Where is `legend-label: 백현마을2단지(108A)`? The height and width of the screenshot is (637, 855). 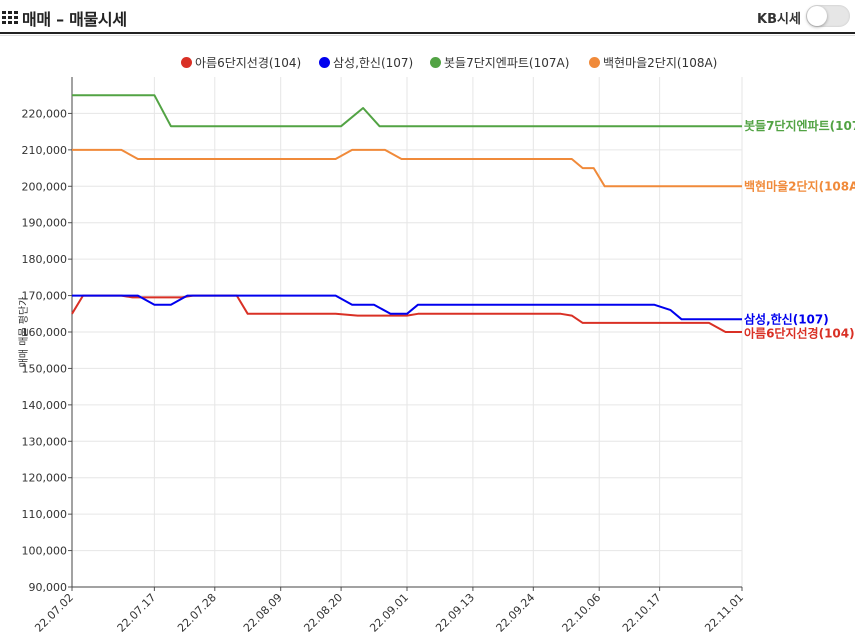
legend-label: 백현마을2단지(108A) is located at coordinates (660, 63).